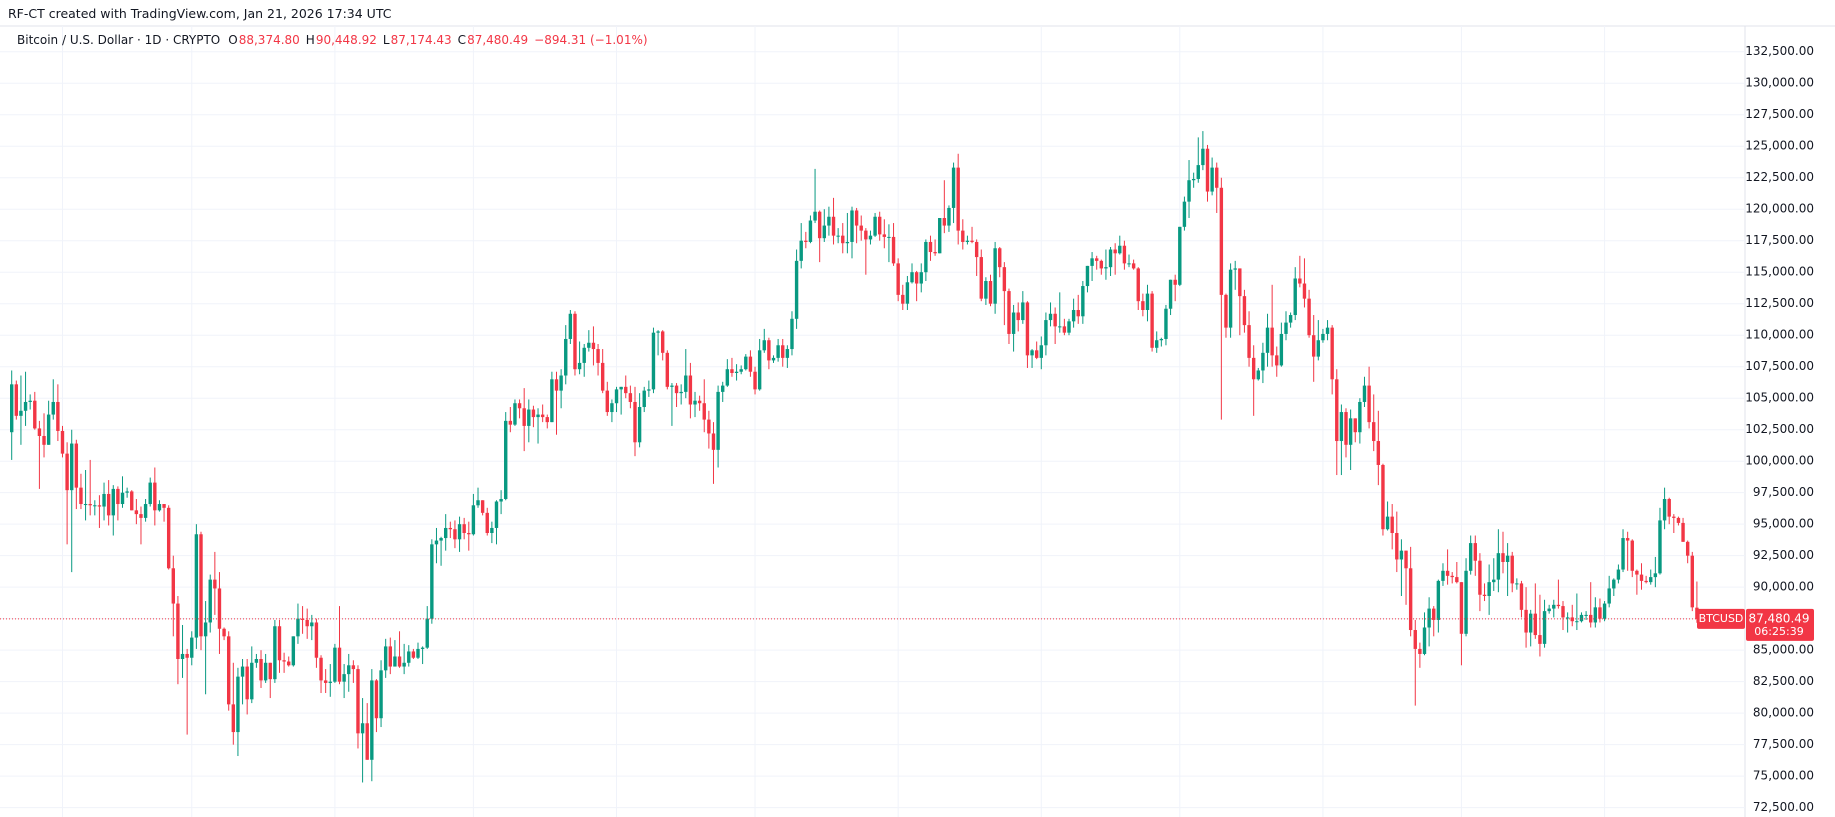 This screenshot has width=1835, height=817. I want to click on y-tick-label: 115,000.00, so click(1779, 272).